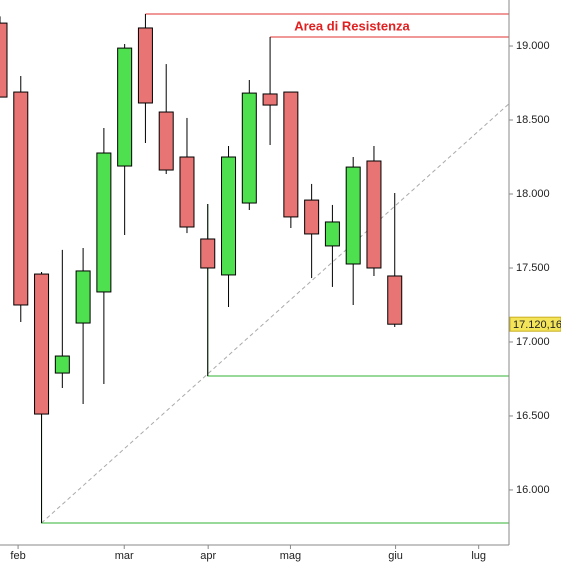 The width and height of the screenshot is (561, 562). I want to click on y-tick-label: 17.000, so click(533, 342).